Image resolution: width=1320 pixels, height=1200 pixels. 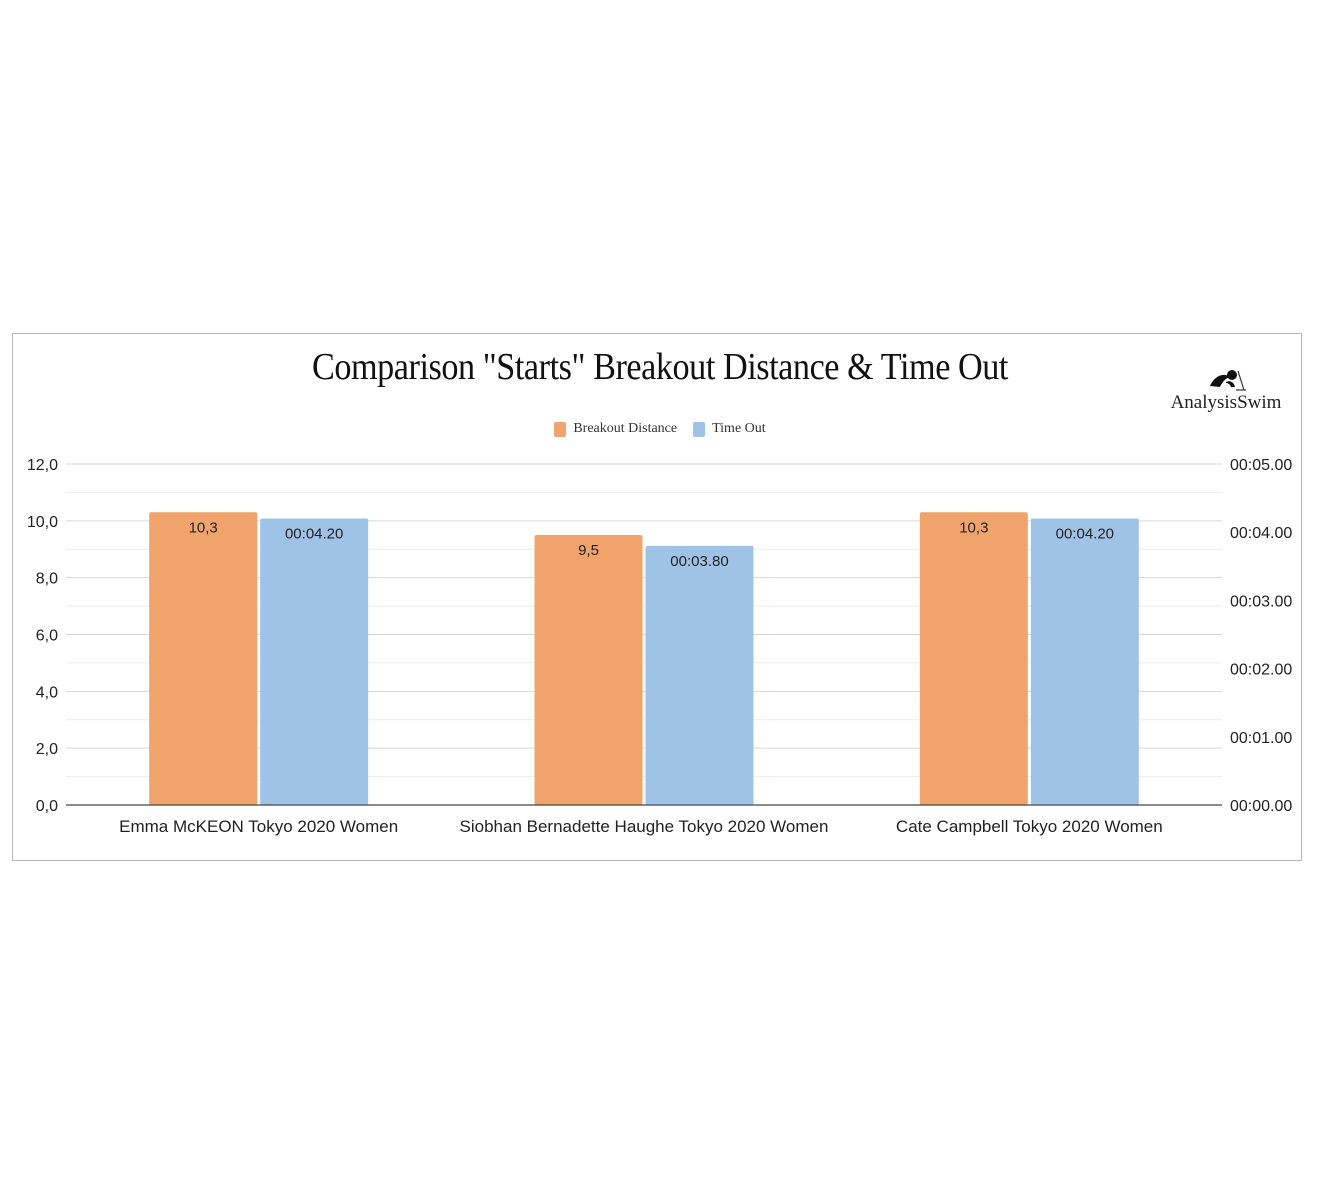 What do you see at coordinates (625, 428) in the screenshot?
I see `legend-label-breakout-distance: Breakout Distance` at bounding box center [625, 428].